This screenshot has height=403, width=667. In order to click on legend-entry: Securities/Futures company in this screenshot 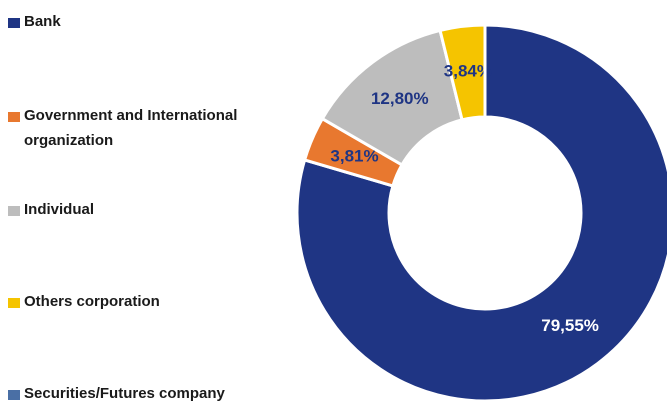, I will do `click(161, 394)`.